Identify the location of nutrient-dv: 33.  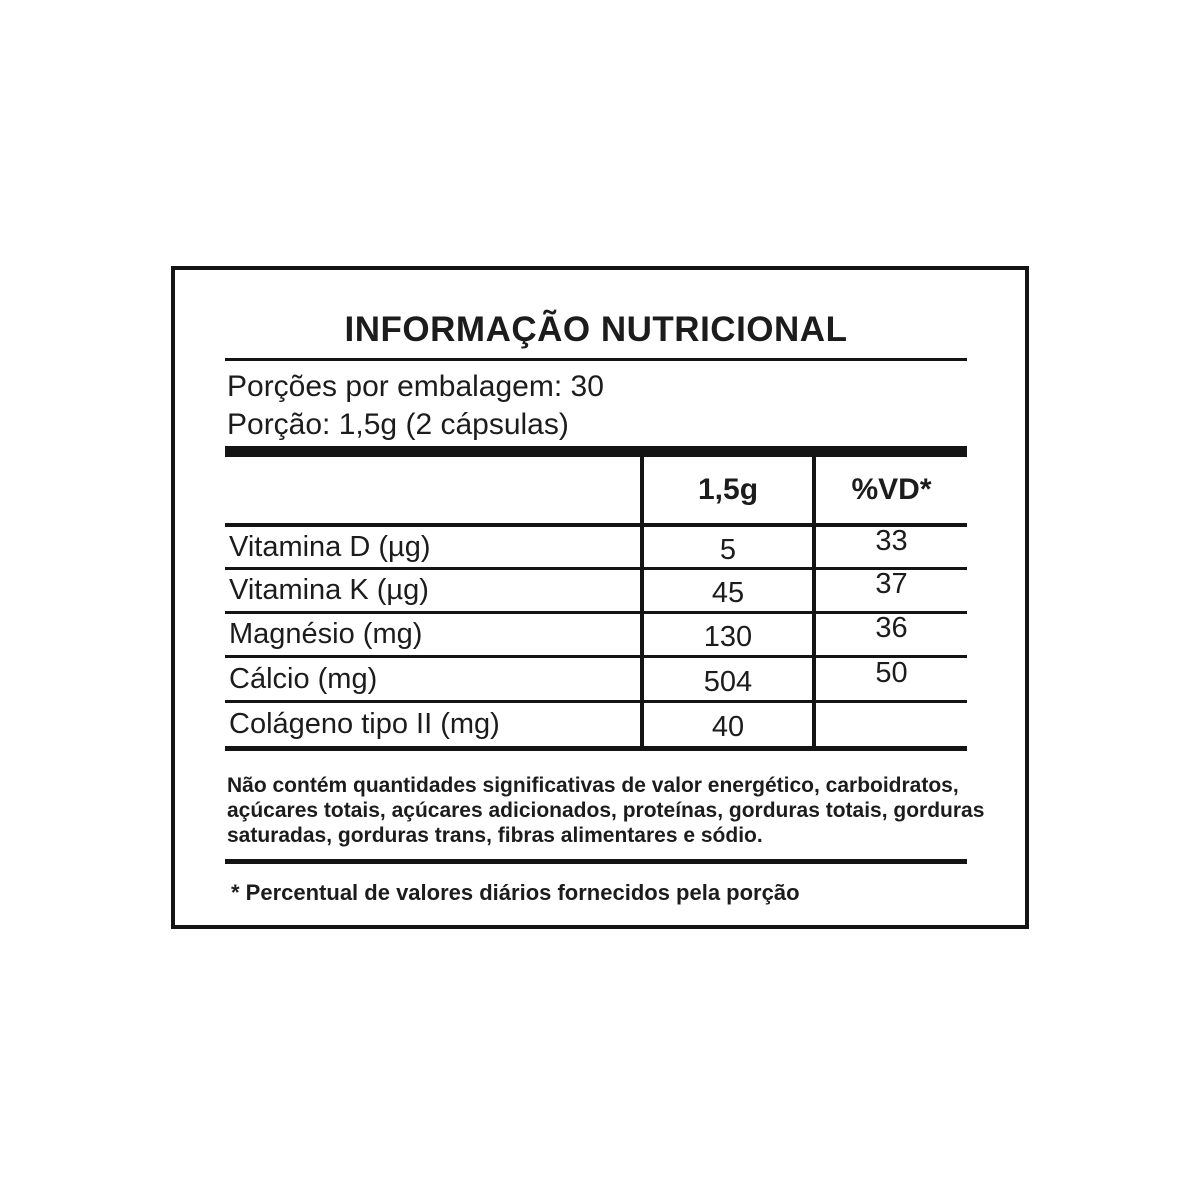
(889, 545).